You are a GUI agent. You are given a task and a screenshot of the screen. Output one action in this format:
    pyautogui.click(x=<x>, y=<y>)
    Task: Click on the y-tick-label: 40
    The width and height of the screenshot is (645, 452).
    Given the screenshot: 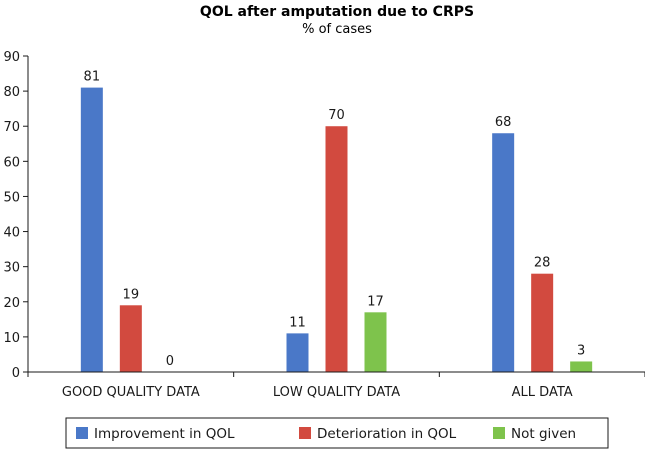 What is the action you would take?
    pyautogui.click(x=11, y=233)
    